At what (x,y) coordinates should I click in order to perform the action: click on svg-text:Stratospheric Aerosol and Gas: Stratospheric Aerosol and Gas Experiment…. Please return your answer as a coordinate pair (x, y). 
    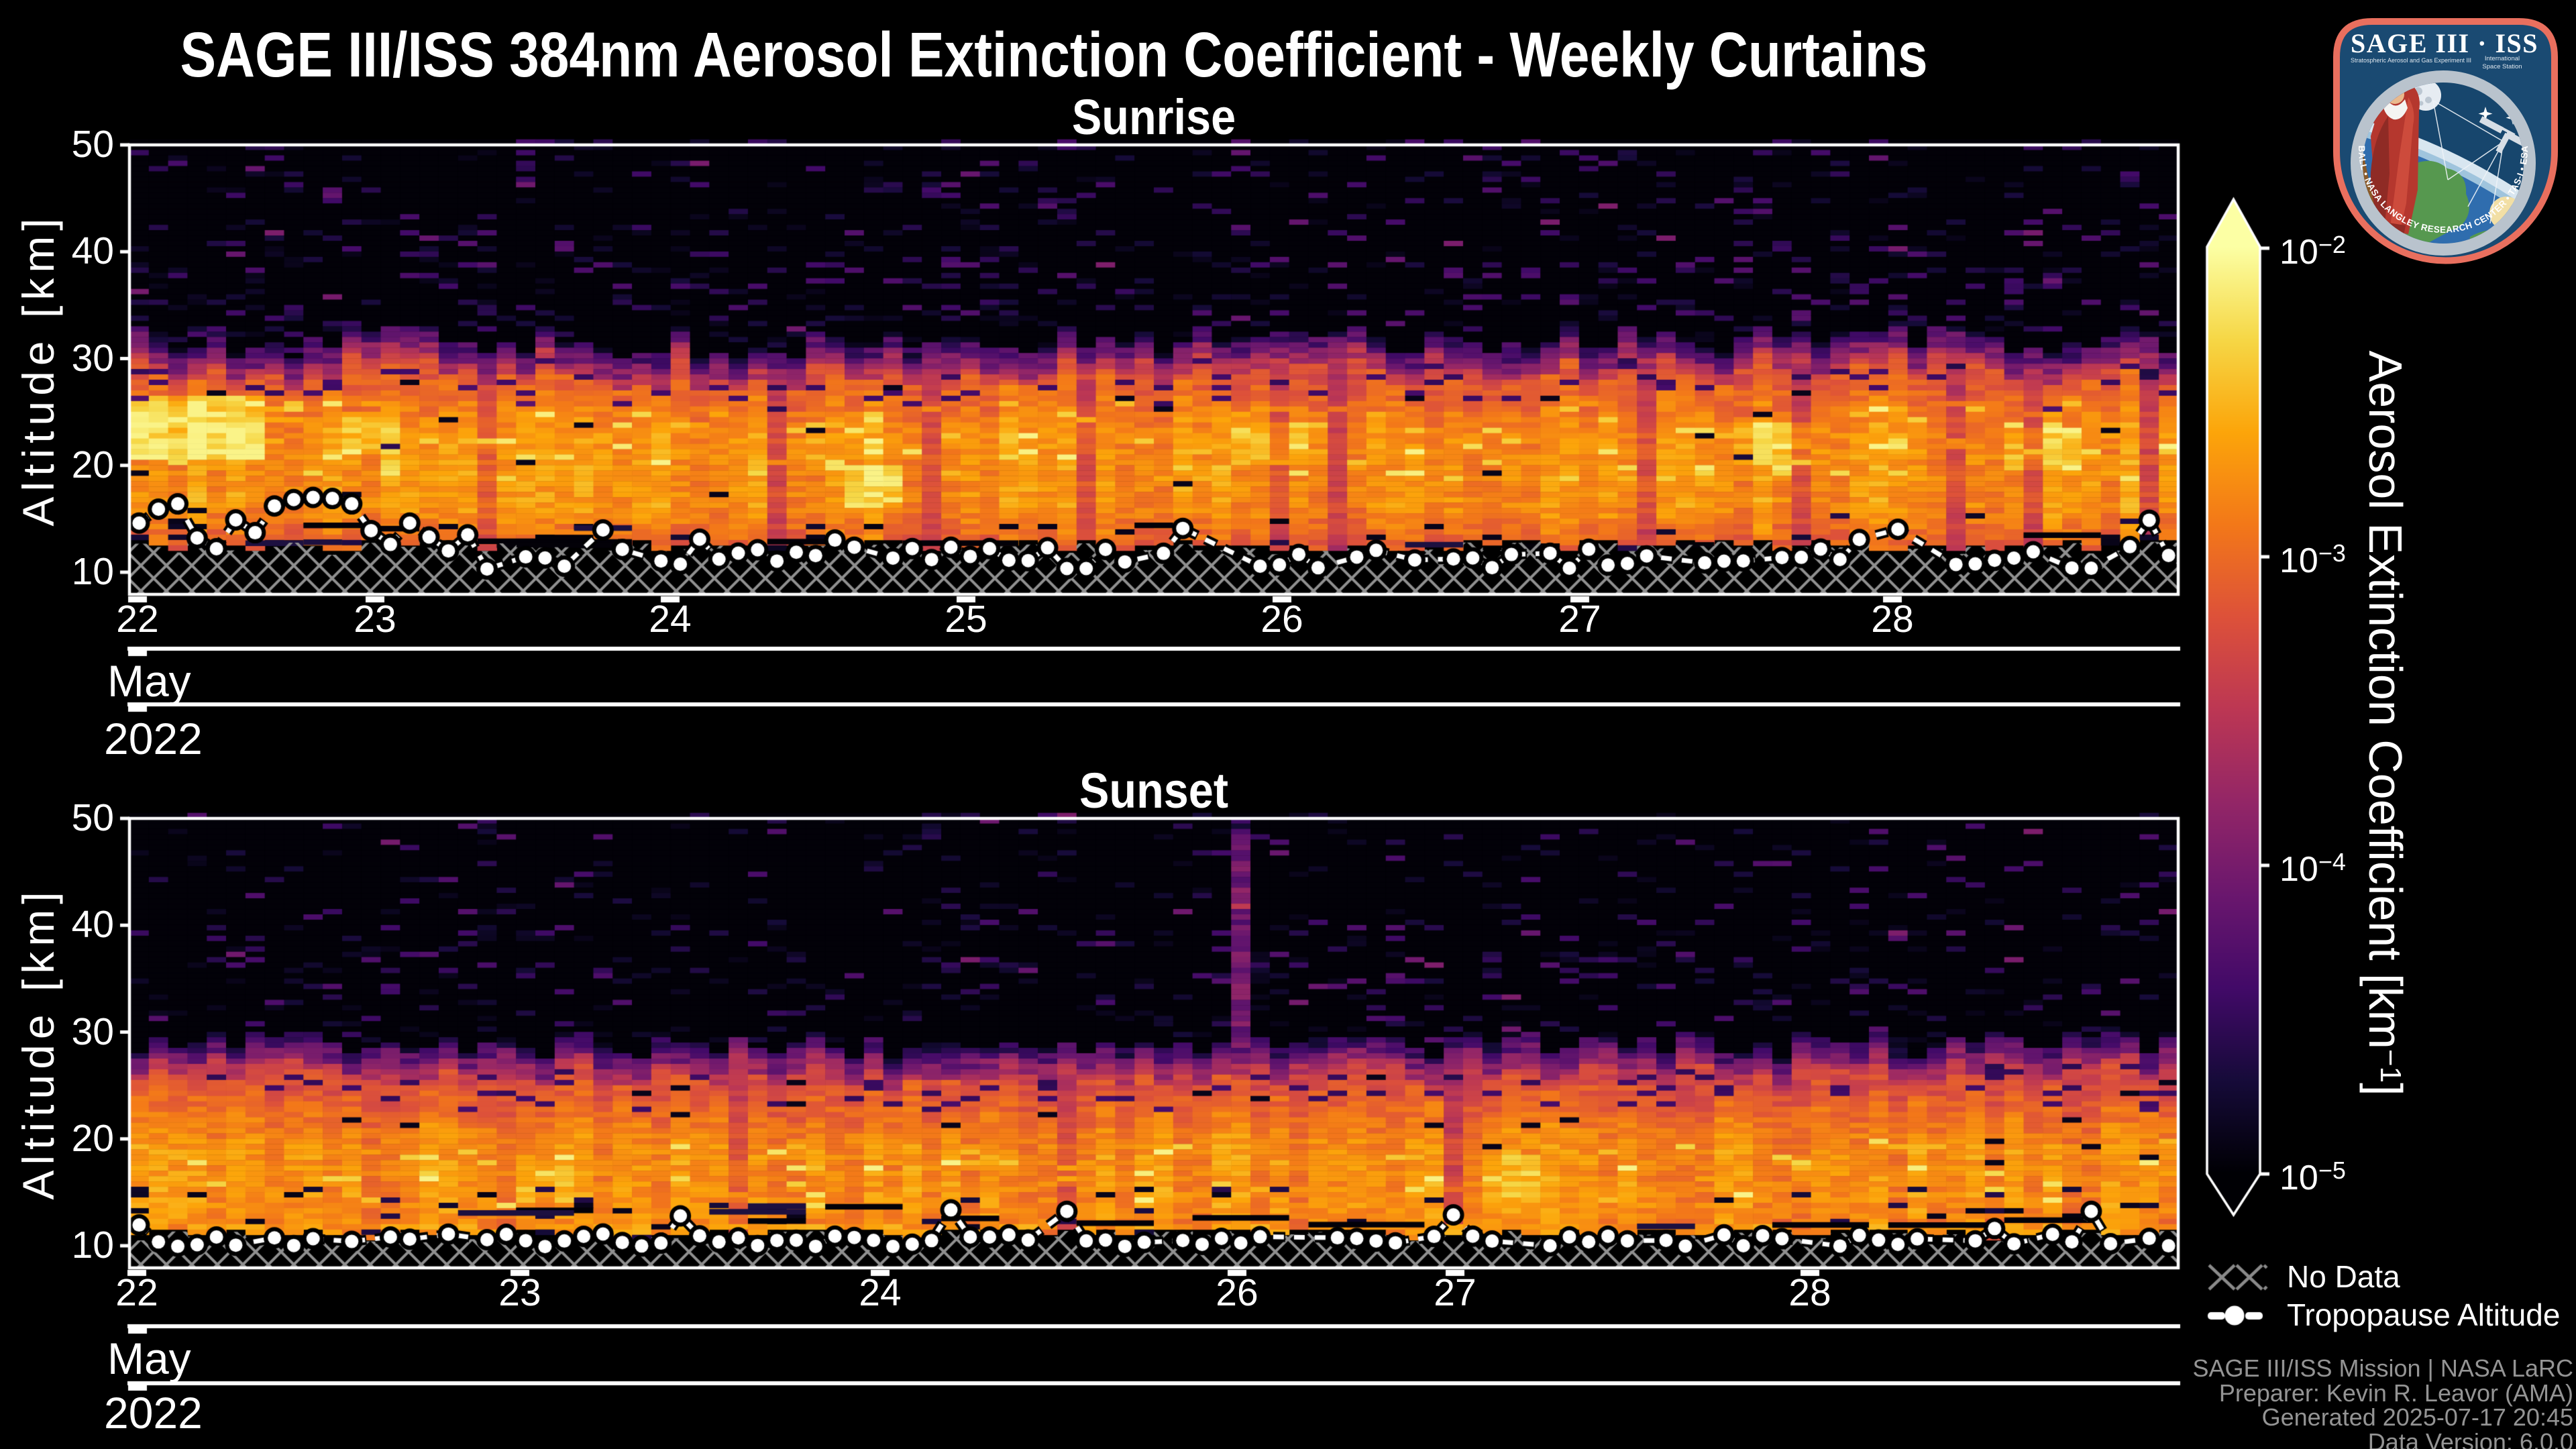
    Looking at the image, I should click on (2411, 60).